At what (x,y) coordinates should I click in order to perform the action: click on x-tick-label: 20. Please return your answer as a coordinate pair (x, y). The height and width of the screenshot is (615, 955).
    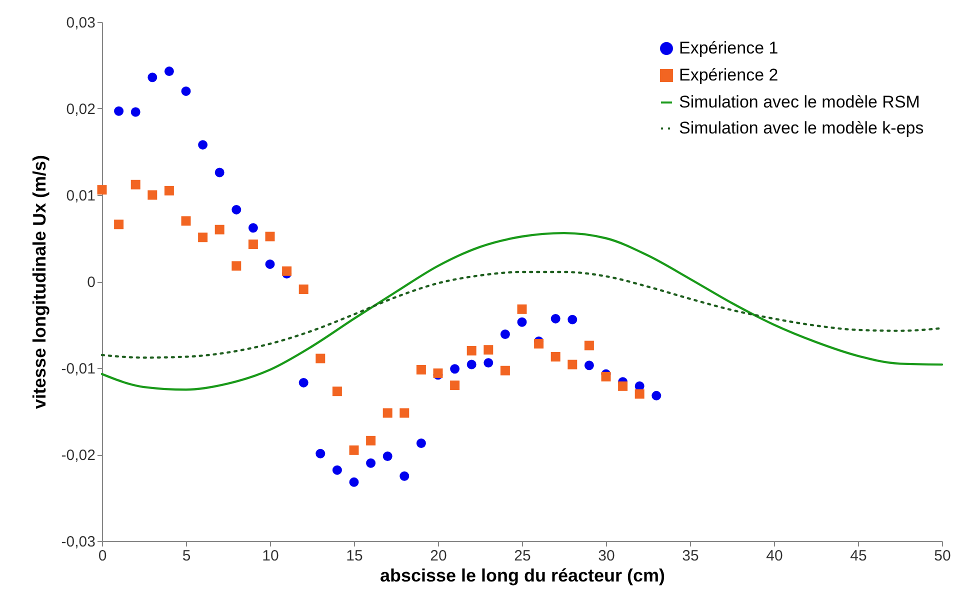
    Looking at the image, I should click on (438, 556).